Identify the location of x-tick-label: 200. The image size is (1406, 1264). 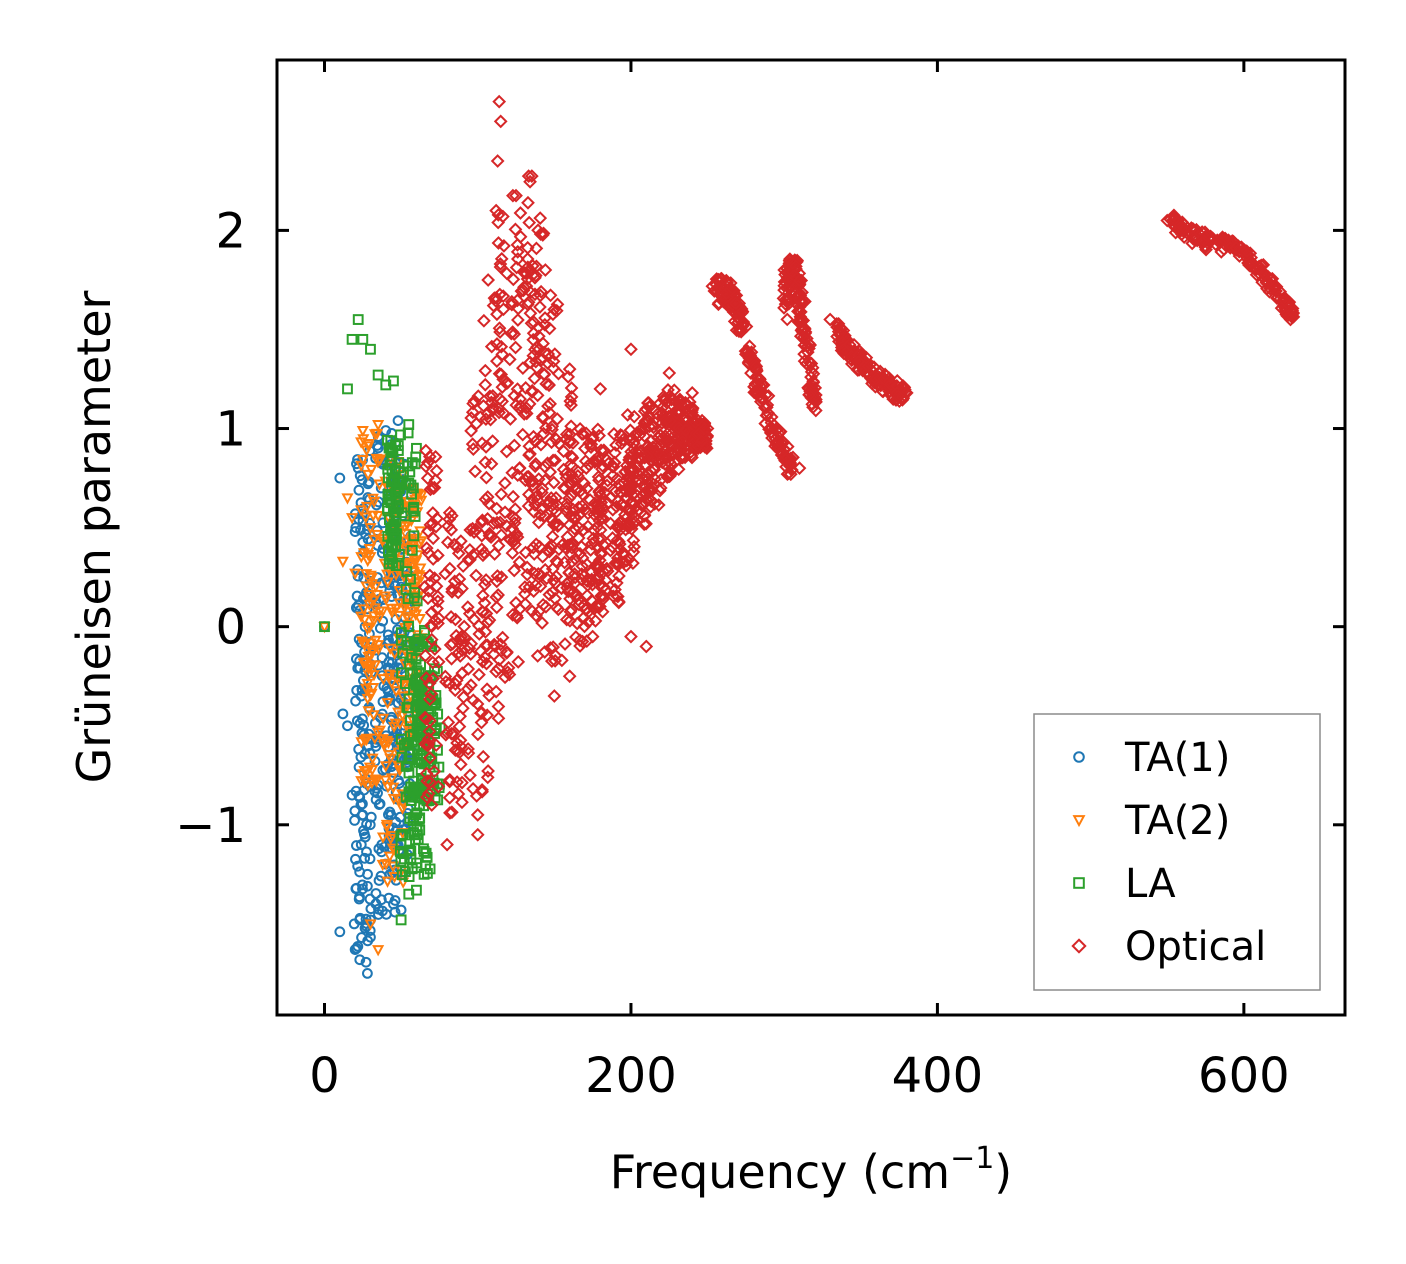
(631, 1076).